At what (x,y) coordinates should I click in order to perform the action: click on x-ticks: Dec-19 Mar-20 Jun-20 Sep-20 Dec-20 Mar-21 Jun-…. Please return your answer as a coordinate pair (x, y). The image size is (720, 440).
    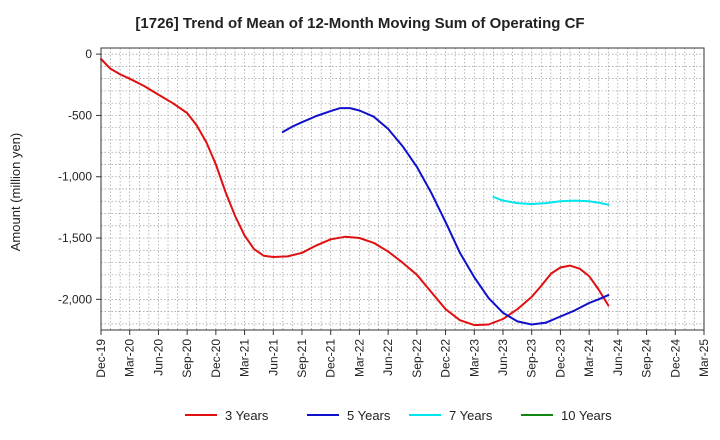
    Looking at the image, I should click on (402, 354).